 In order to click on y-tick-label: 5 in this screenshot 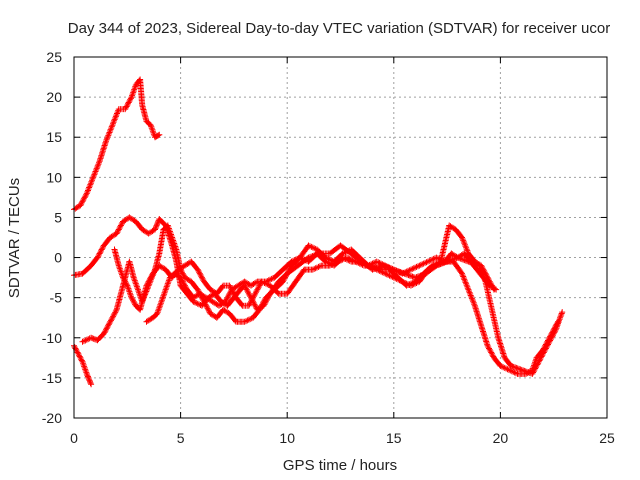, I will do `click(58, 217)`.